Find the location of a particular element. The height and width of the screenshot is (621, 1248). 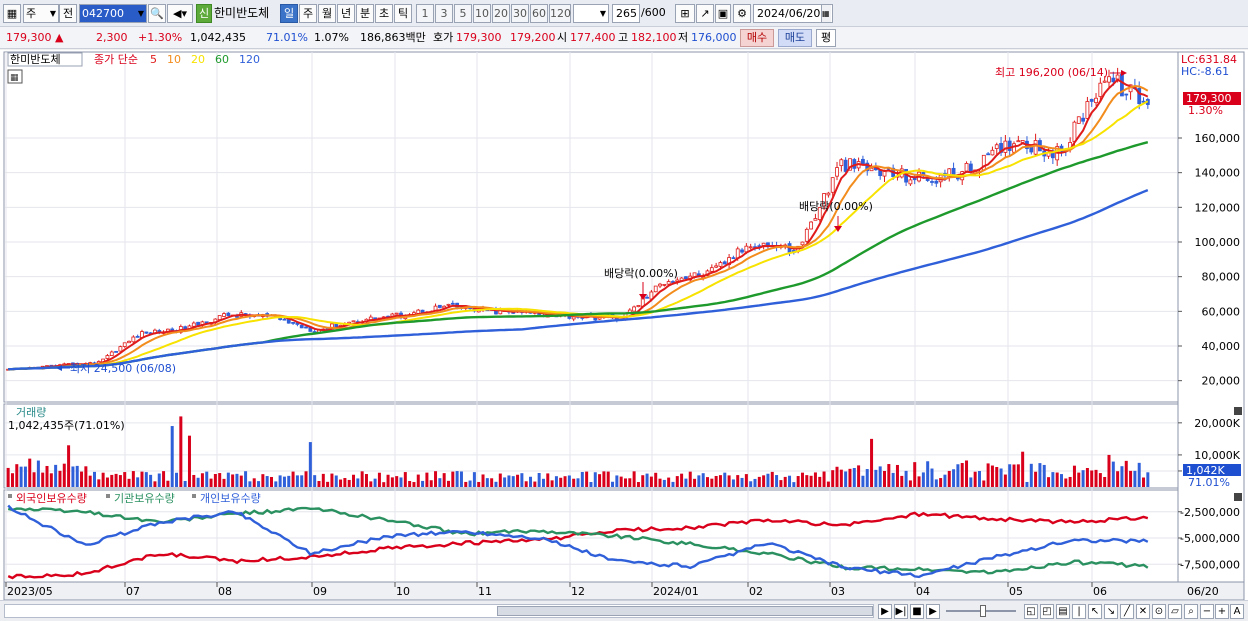

volume-panel-close-icon is located at coordinates (1238, 411).